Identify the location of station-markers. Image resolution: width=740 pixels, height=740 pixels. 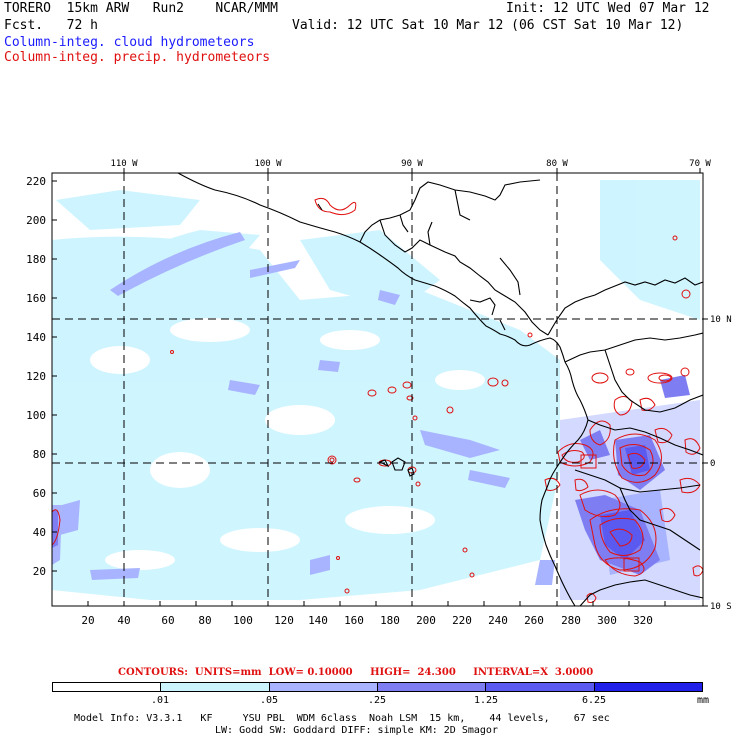
(610, 513).